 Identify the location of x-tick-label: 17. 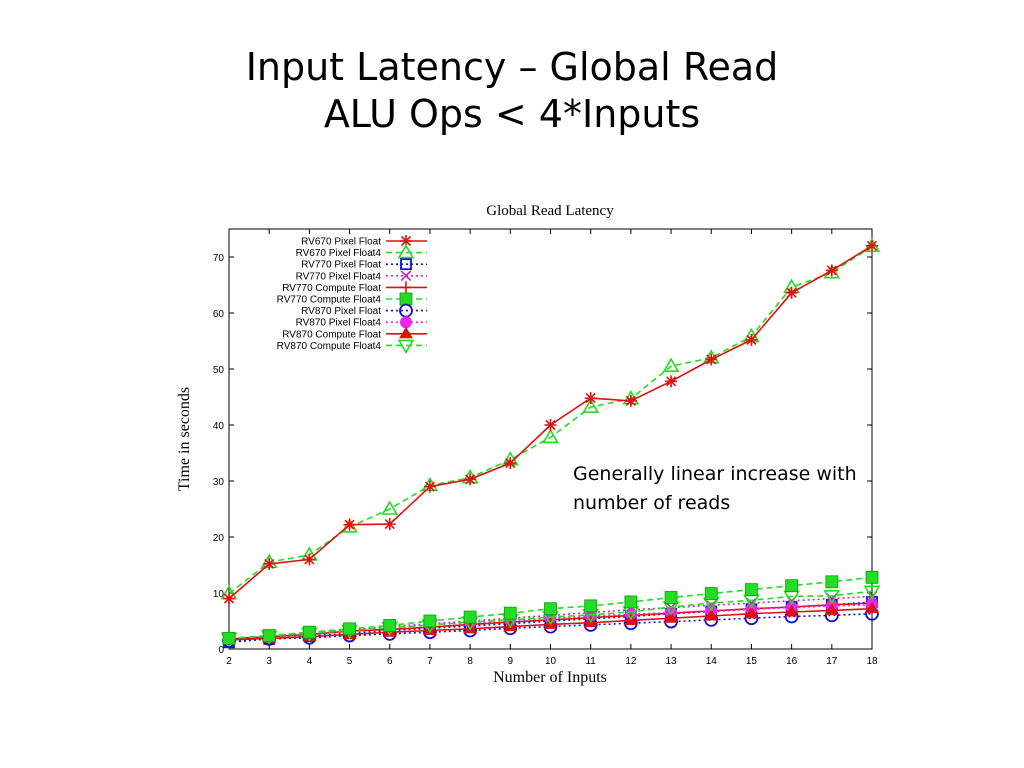
(832, 661).